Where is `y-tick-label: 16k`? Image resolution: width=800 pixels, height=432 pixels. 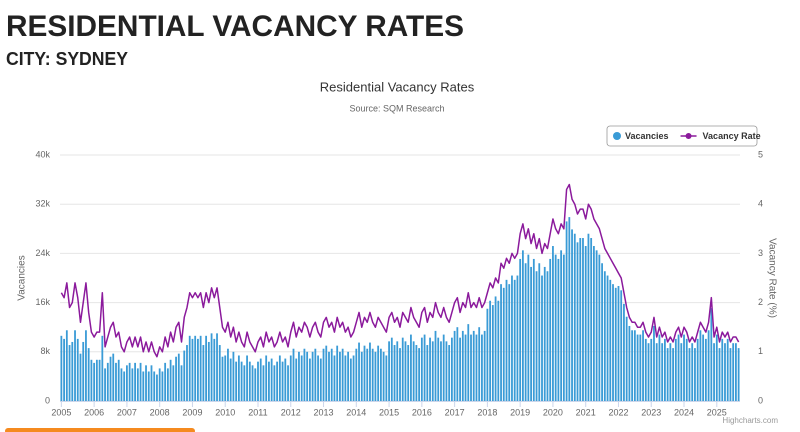
y-tick-label: 16k is located at coordinates (42, 302).